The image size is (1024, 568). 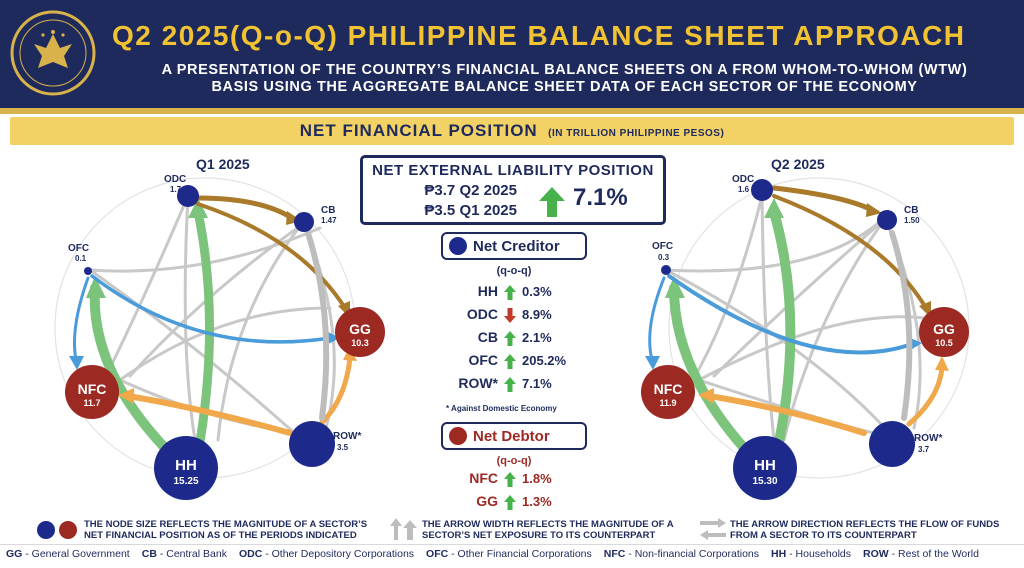 What do you see at coordinates (514, 436) in the screenshot?
I see `net-debtor-legend: Net Debtor` at bounding box center [514, 436].